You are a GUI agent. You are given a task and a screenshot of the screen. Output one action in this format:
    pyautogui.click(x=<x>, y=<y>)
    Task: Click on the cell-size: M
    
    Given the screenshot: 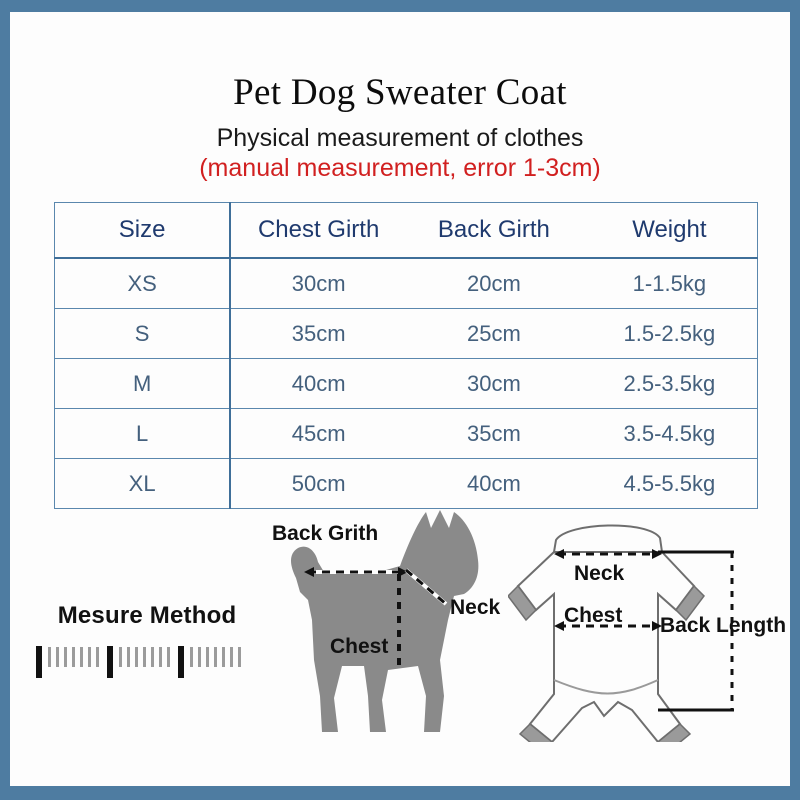 What is the action you would take?
    pyautogui.click(x=143, y=383)
    